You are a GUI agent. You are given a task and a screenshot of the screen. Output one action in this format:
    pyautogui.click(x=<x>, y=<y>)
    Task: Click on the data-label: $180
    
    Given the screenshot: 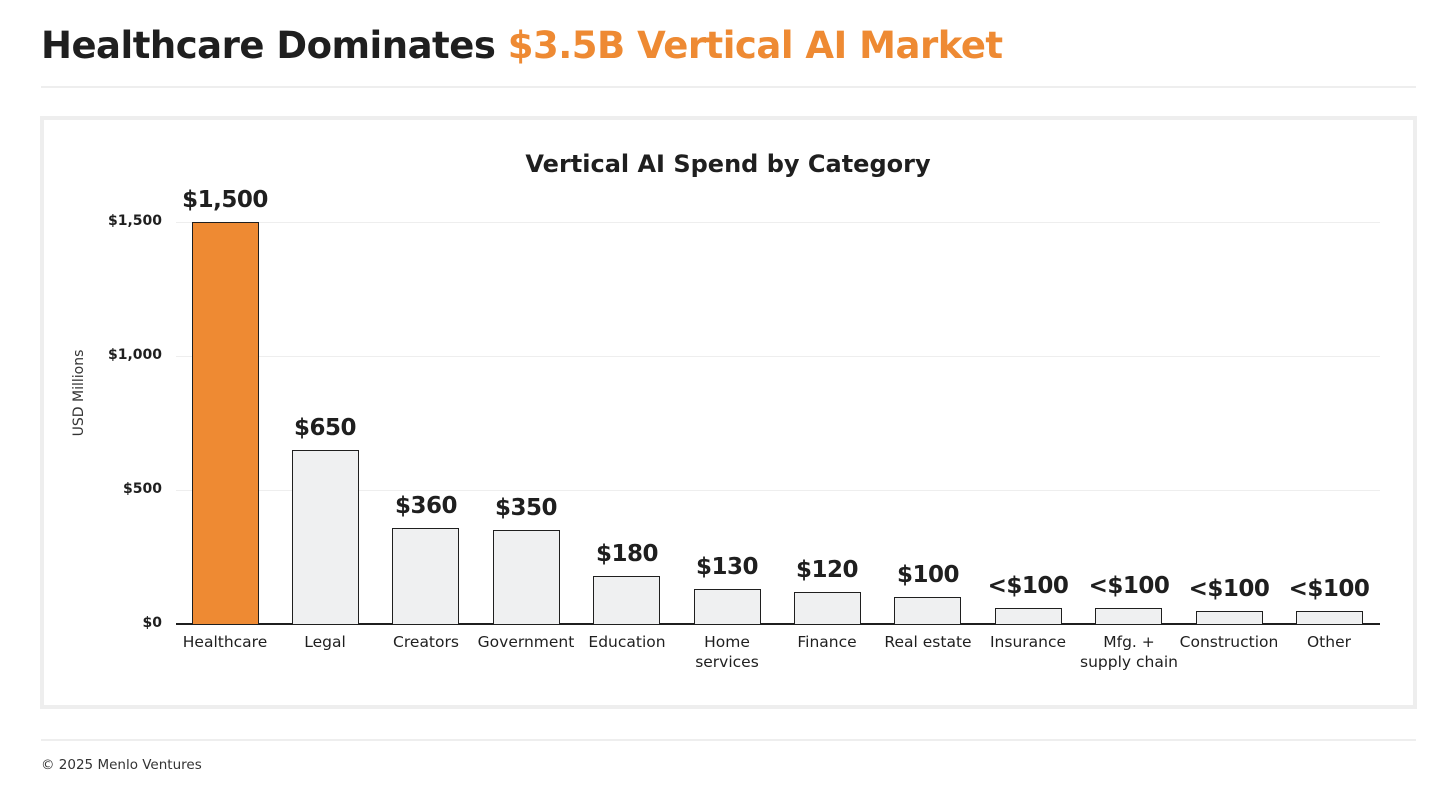 What is the action you would take?
    pyautogui.click(x=627, y=554)
    